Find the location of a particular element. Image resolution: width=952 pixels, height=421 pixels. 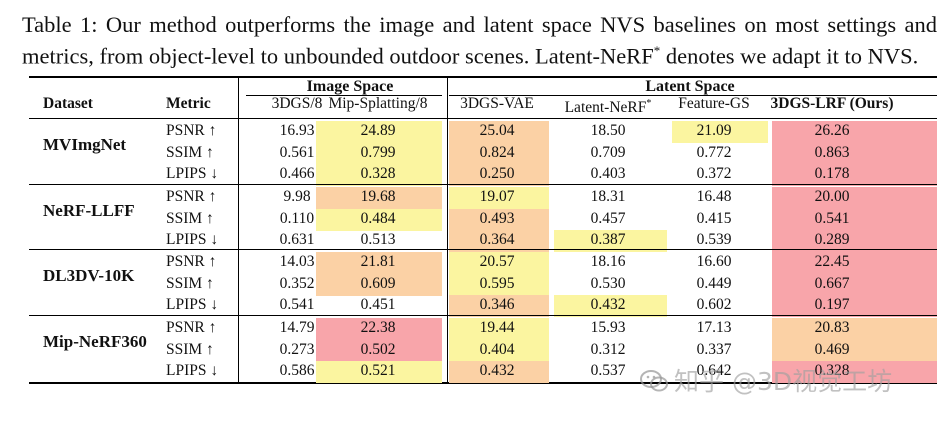

cell-3dgs8: 0.466 is located at coordinates (297, 173).